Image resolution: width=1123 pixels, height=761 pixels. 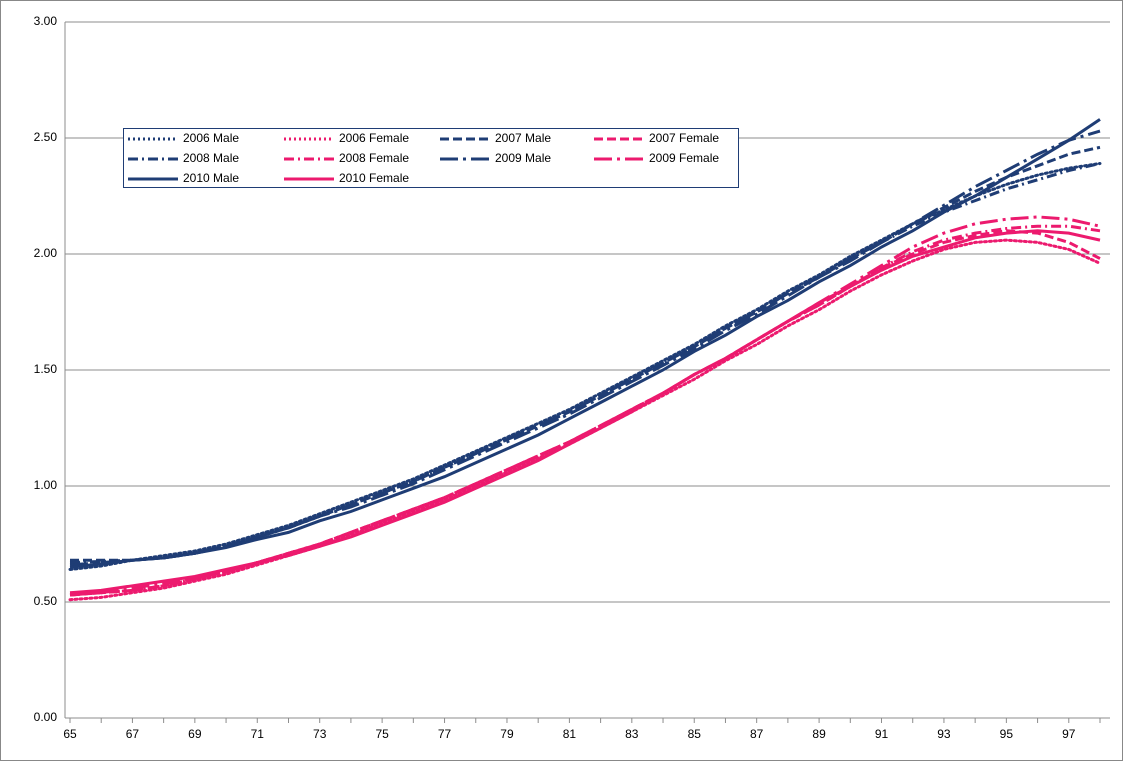 What do you see at coordinates (445, 734) in the screenshot?
I see `x-tick-label: 77` at bounding box center [445, 734].